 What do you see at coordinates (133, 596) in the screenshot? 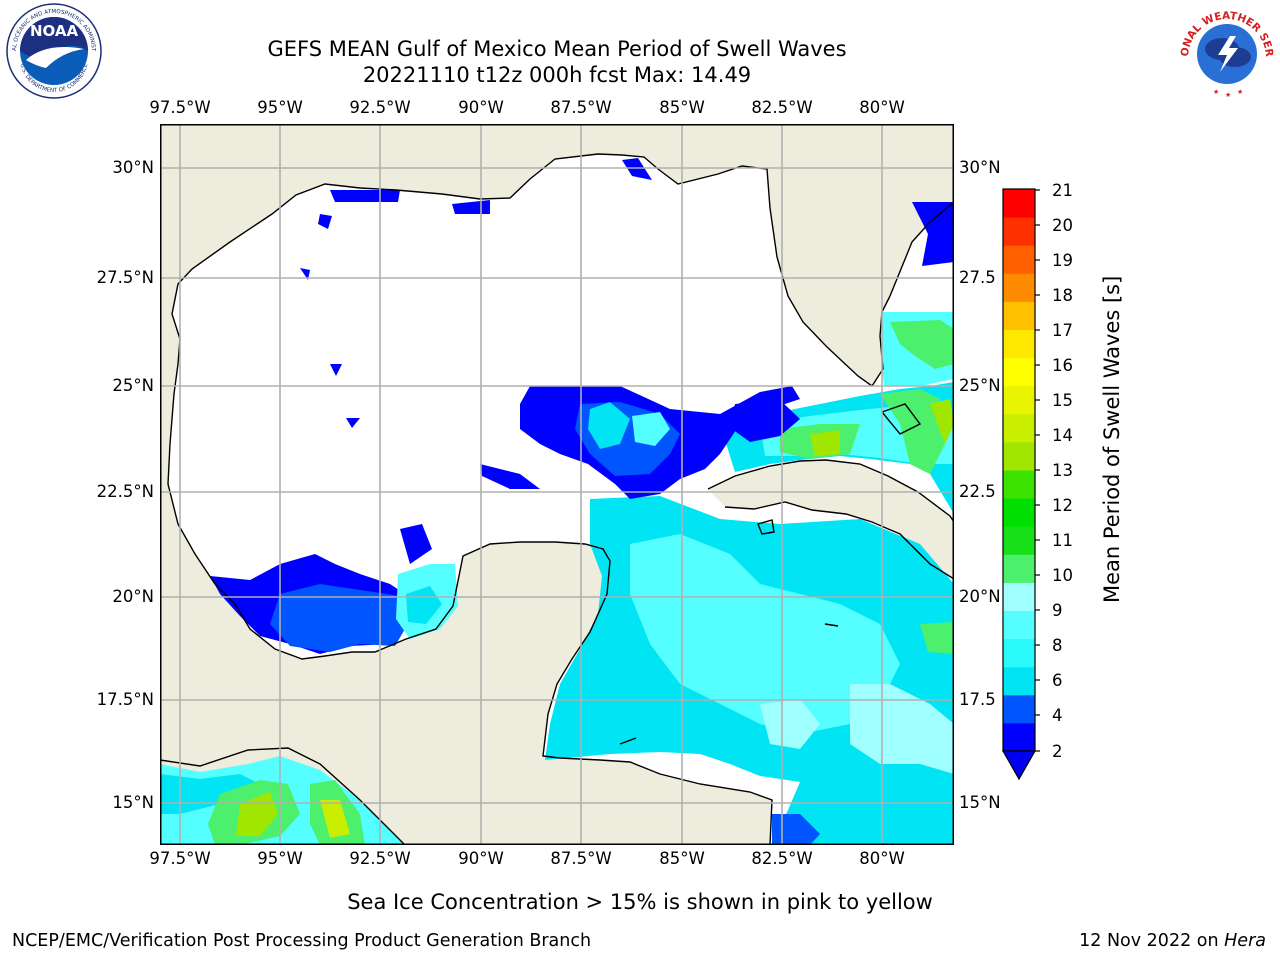
I see `lat-tick-left: 20°N` at bounding box center [133, 596].